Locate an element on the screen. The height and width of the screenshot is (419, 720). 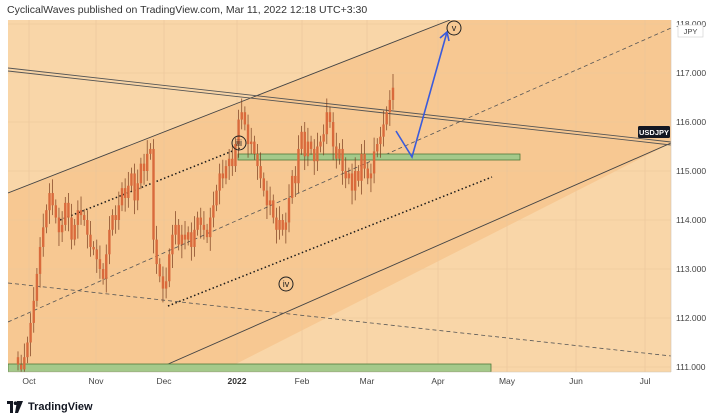
wave-v-projection is located at coordinates (422, 94).